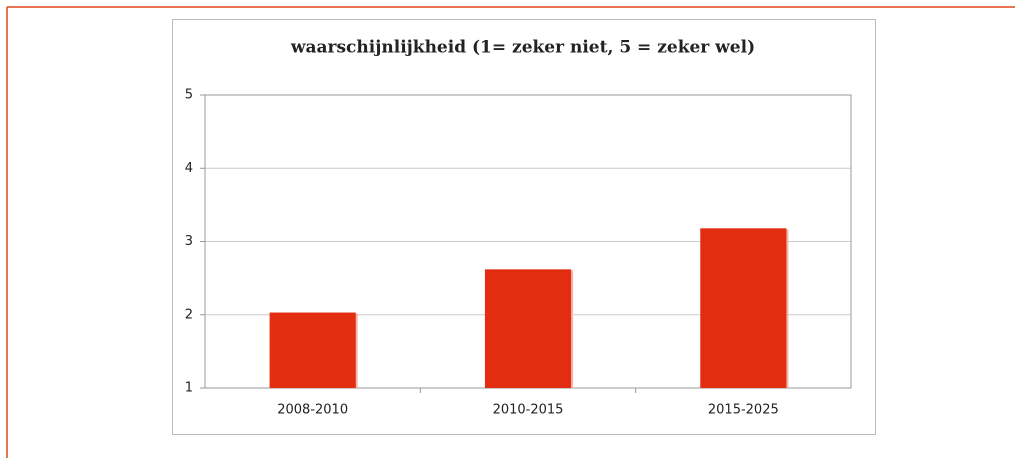 The width and height of the screenshot is (1015, 462). Describe the element at coordinates (189, 241) in the screenshot. I see `y-tick-label: 3` at that location.